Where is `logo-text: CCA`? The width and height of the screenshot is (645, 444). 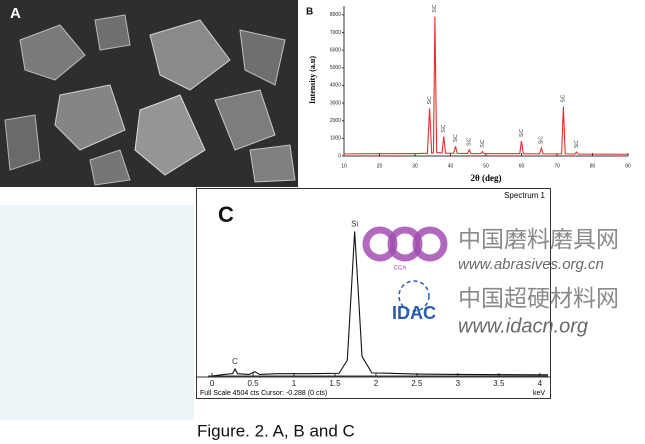
logo-text: CCA is located at coordinates (400, 269).